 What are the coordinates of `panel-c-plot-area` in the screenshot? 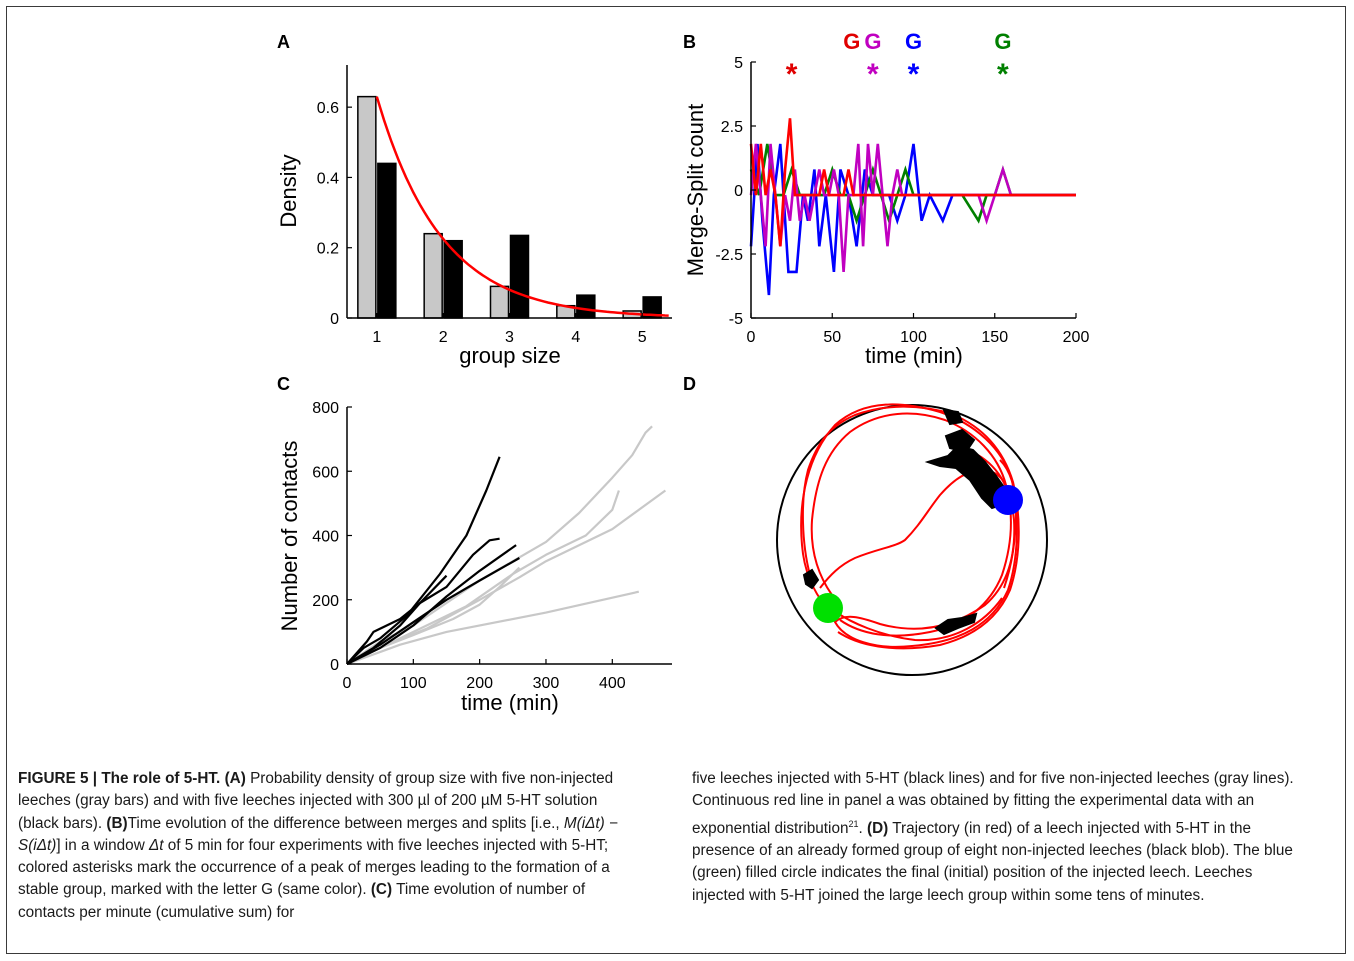 It's located at (506, 545).